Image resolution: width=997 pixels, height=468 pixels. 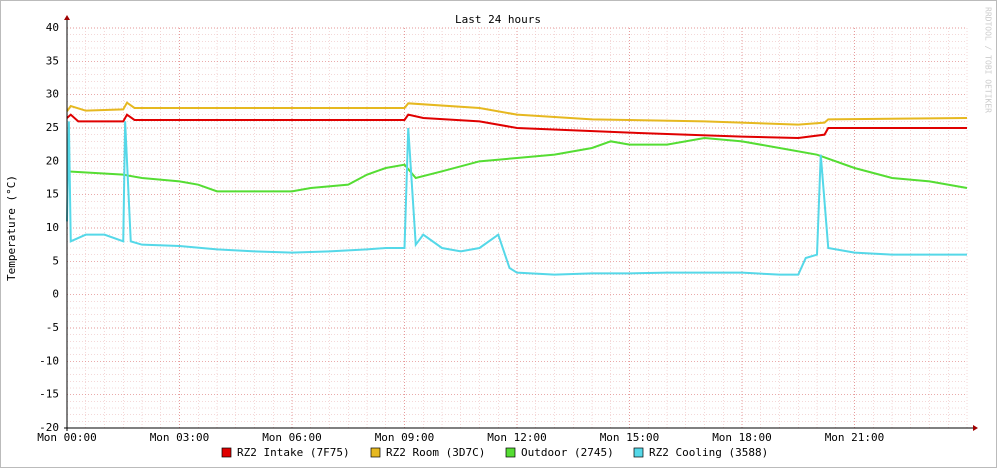 I want to click on legend-label: RZ2 Intake (7F75), so click(x=293, y=452).